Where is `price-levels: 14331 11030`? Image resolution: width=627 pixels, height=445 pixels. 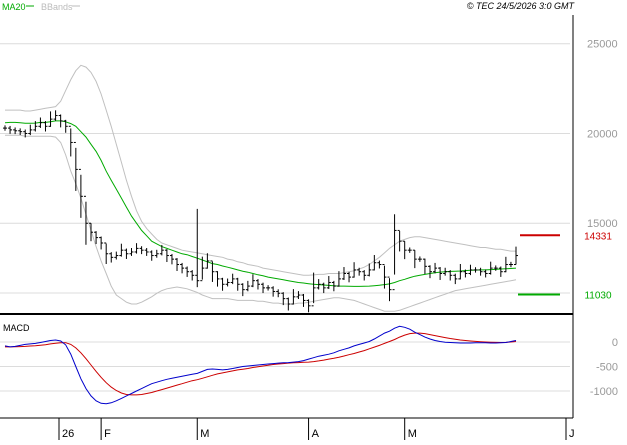 price-levels: 14331 11030 is located at coordinates (565, 266).